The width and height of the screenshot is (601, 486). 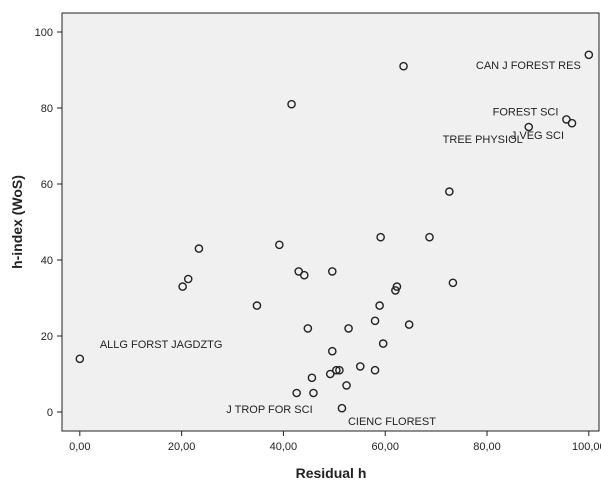 I want to click on x-axis: 0,00 20,00 40,00 60,00 80,00 100,00, so click(x=335, y=442).